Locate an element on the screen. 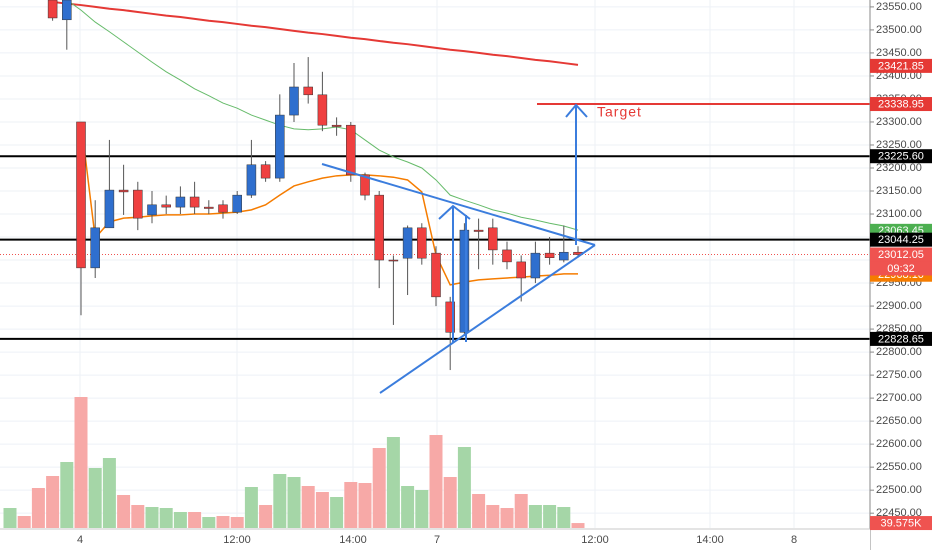 The width and height of the screenshot is (932, 550). y-tick-label: 22550.00 is located at coordinates (899, 467).